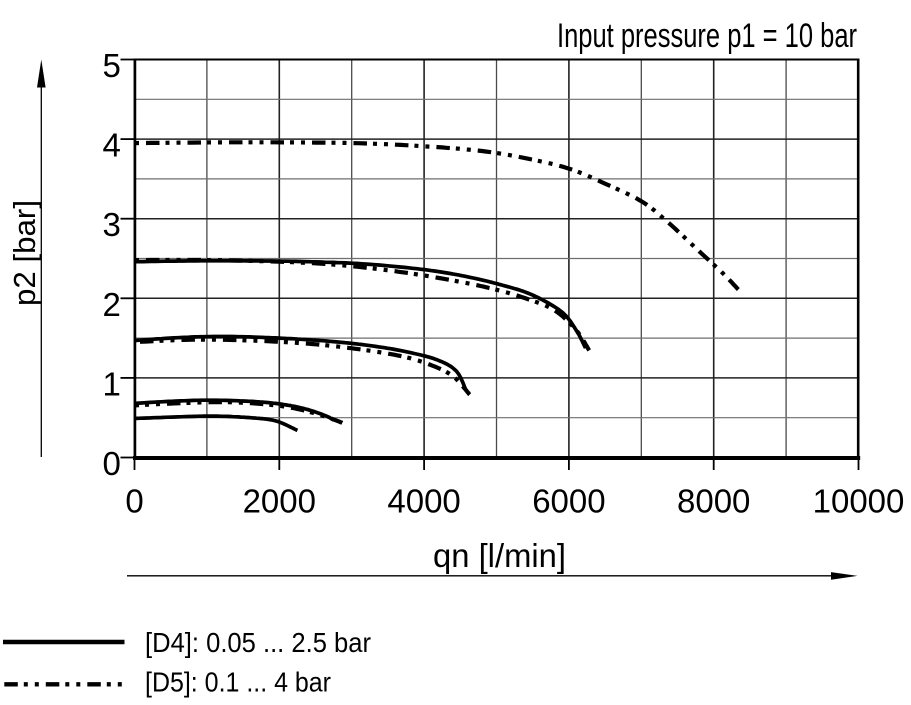  I want to click on svg-text: 3, so click(111, 224).